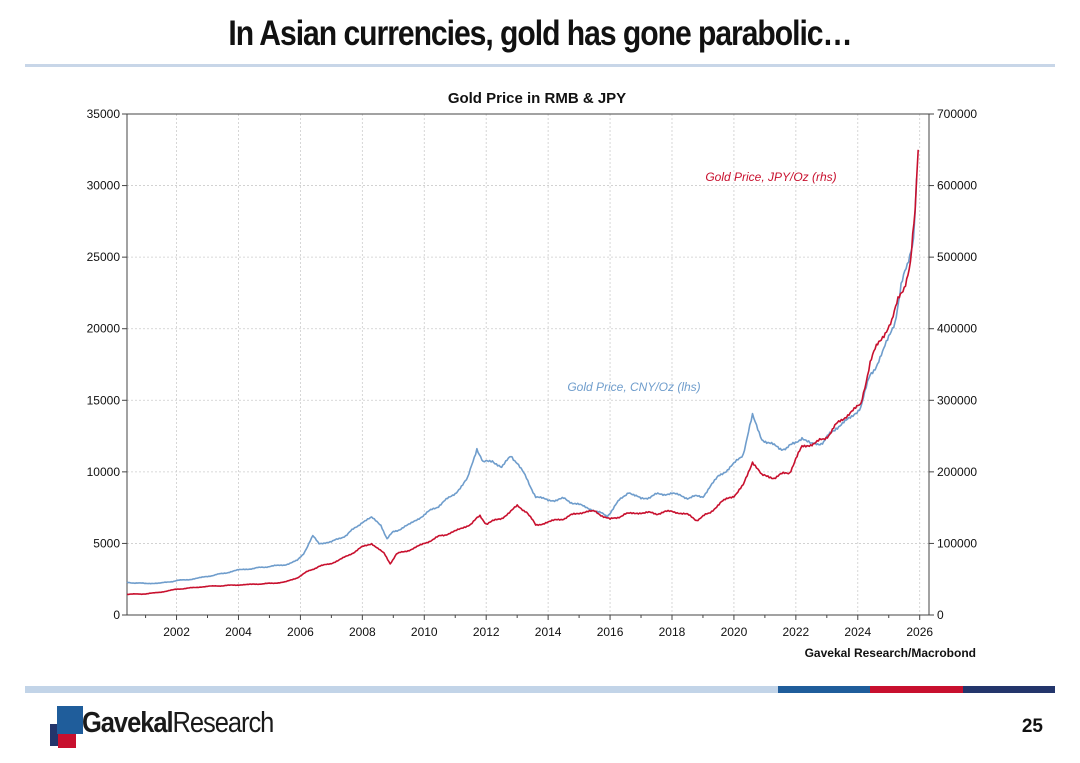 This screenshot has width=1080, height=763. What do you see at coordinates (795, 632) in the screenshot?
I see `x-tick-label: 2022` at bounding box center [795, 632].